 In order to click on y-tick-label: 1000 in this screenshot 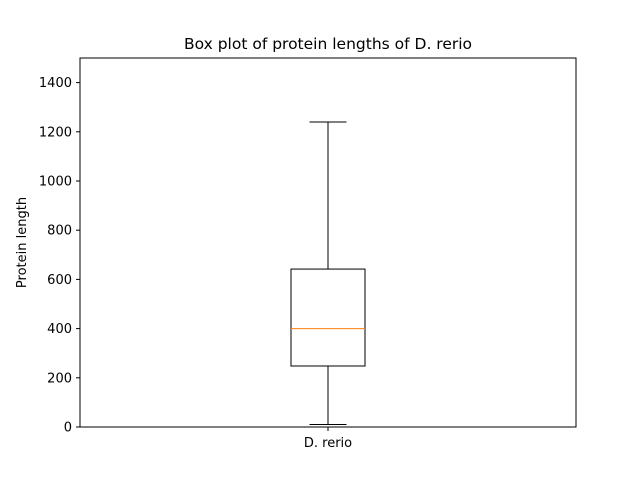, I will do `click(55, 182)`.